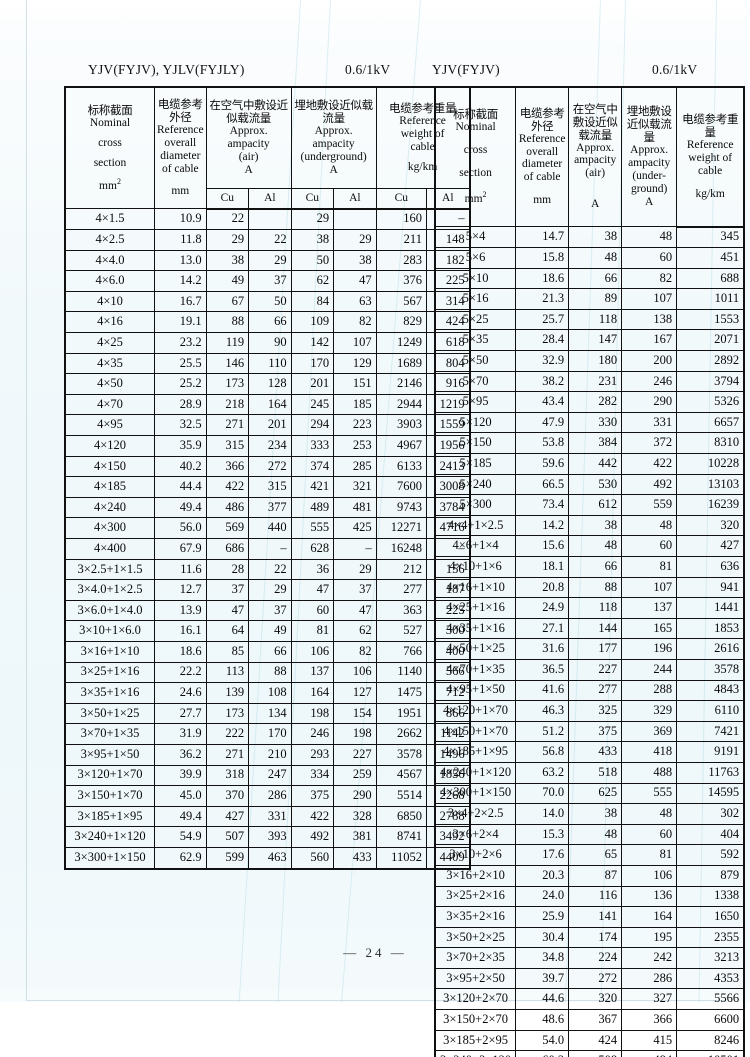  Describe the element at coordinates (270, 384) in the screenshot. I see `cell-air-al: 128` at that location.